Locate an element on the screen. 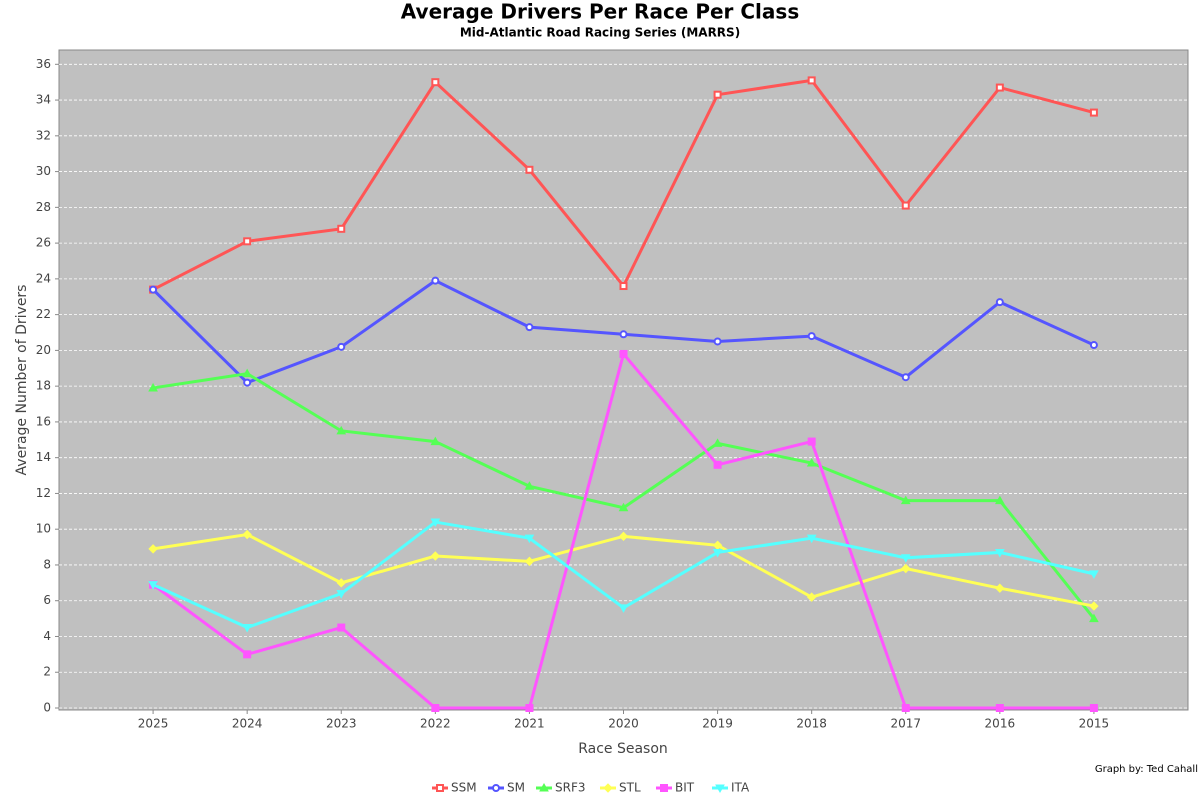 This screenshot has width=1200, height=800. x-tick-label: 2022 is located at coordinates (435, 724).